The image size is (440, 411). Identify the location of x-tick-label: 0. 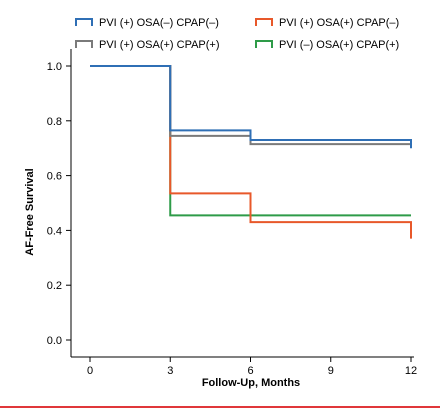
(90, 371).